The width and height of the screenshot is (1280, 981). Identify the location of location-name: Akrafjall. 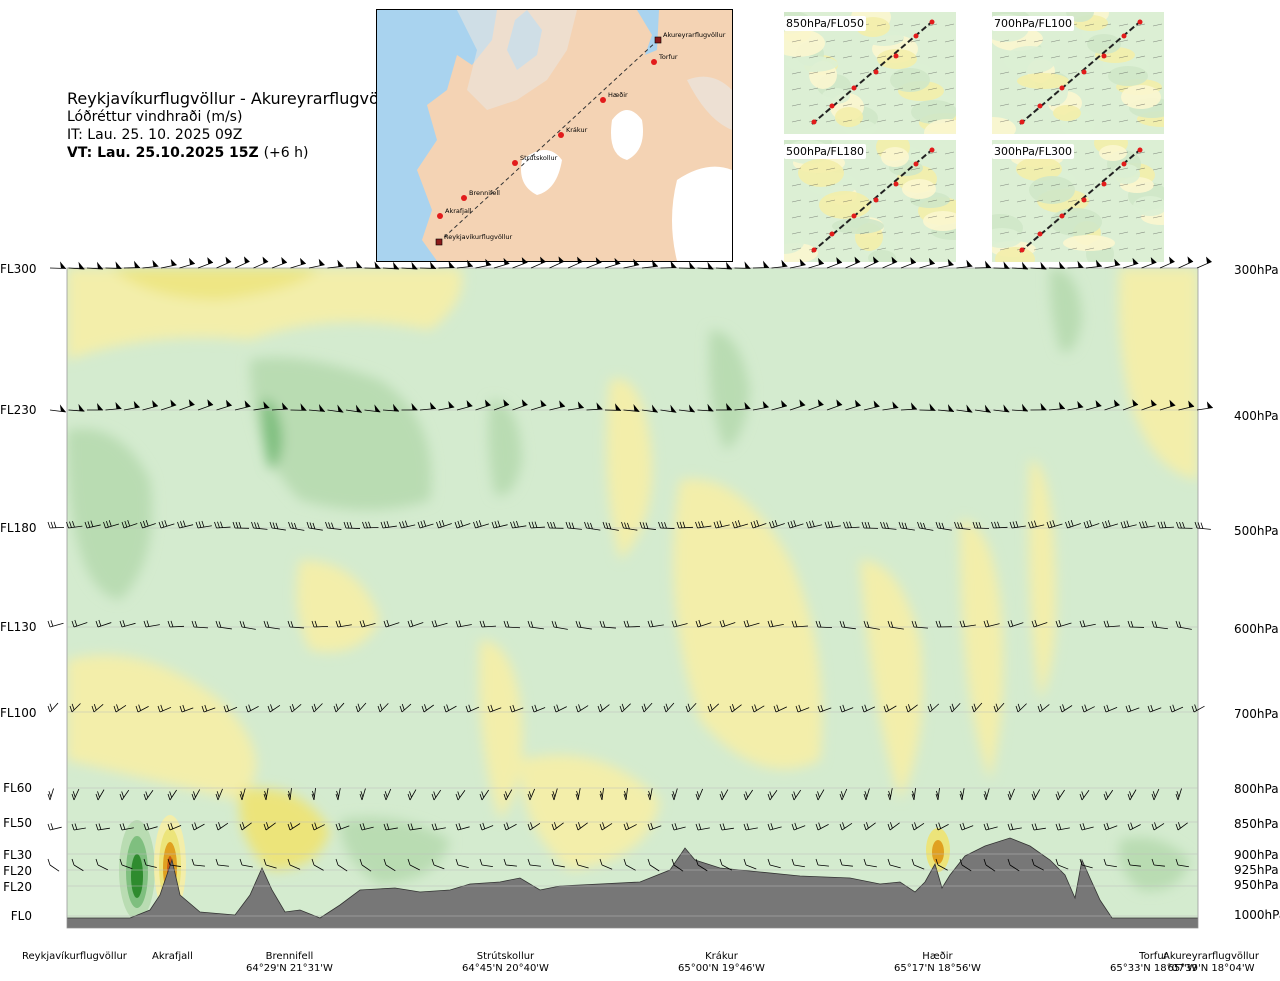
(172, 956).